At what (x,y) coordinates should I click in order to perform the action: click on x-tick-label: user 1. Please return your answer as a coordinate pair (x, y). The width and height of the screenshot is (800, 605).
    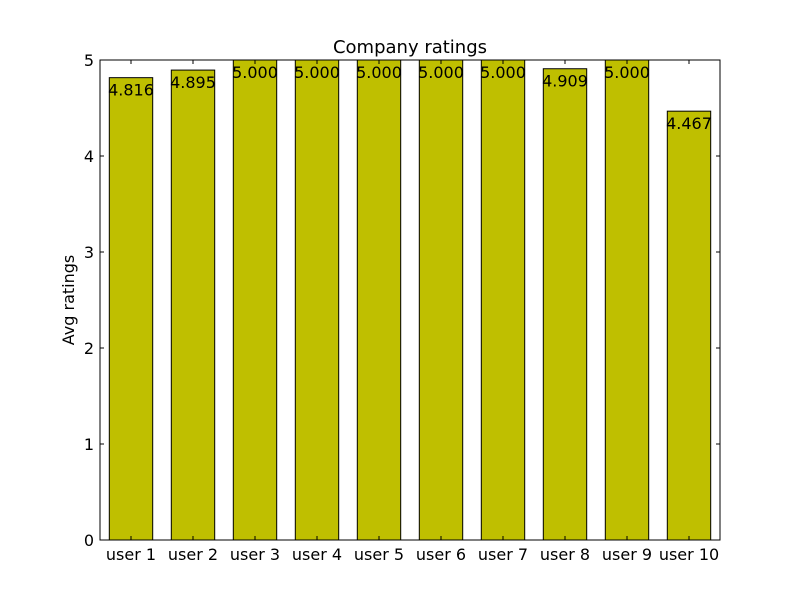
    Looking at the image, I should click on (131, 554).